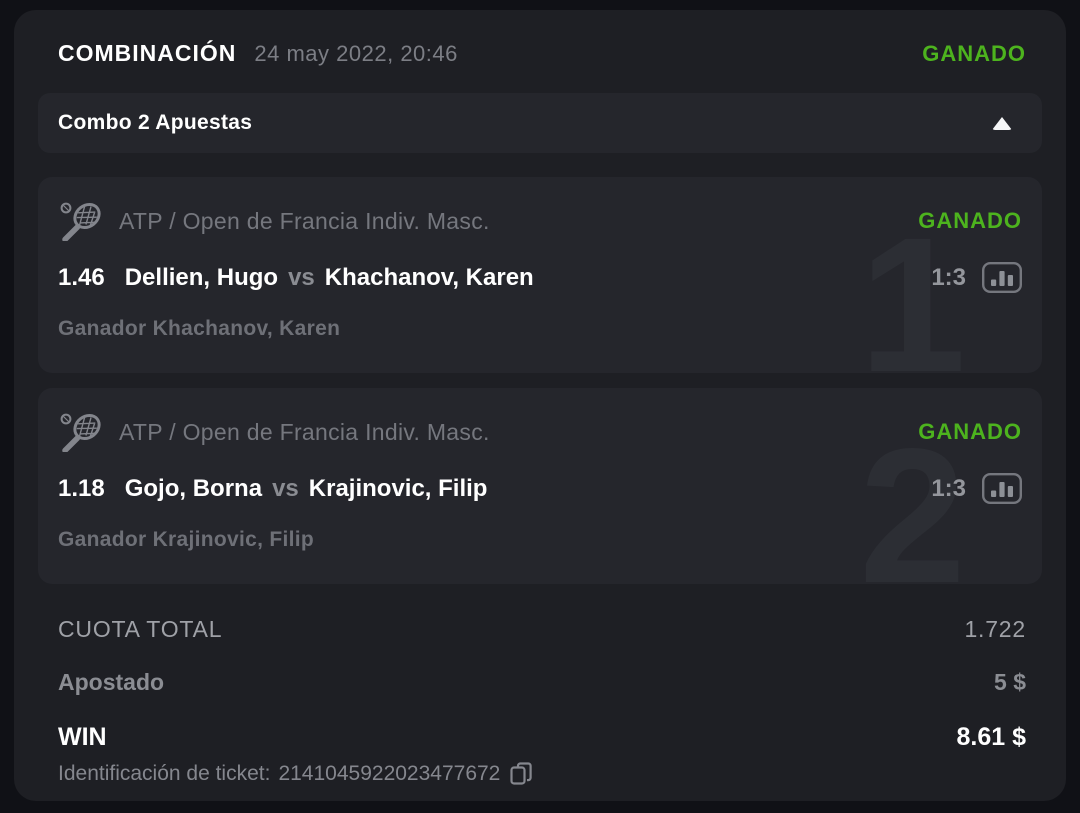 The width and height of the screenshot is (1080, 813). What do you see at coordinates (81, 488) in the screenshot?
I see `bet-odds: 1.18` at bounding box center [81, 488].